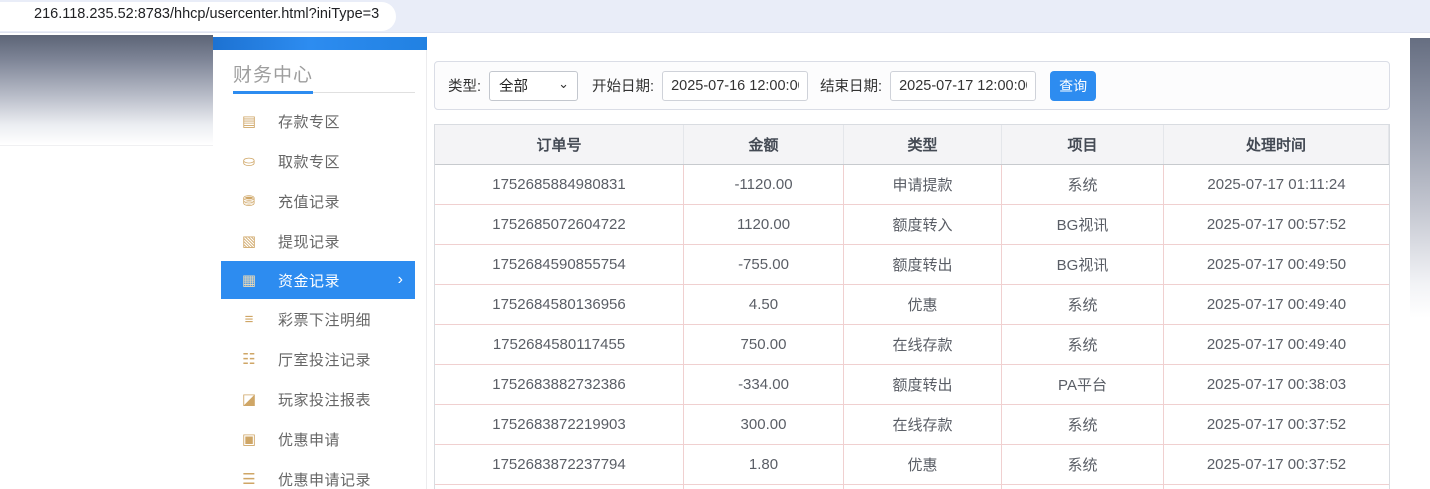  I want to click on table-cell: 2025-07-17 01:11:24, so click(1276, 184).